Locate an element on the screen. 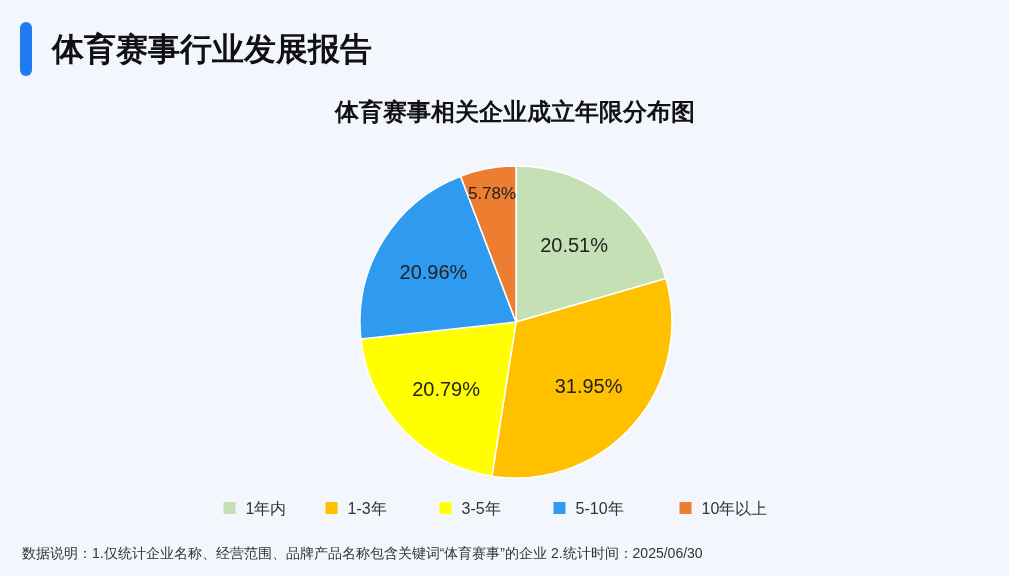  chart-title: 体育赛事行业发展报告 is located at coordinates (211, 49).